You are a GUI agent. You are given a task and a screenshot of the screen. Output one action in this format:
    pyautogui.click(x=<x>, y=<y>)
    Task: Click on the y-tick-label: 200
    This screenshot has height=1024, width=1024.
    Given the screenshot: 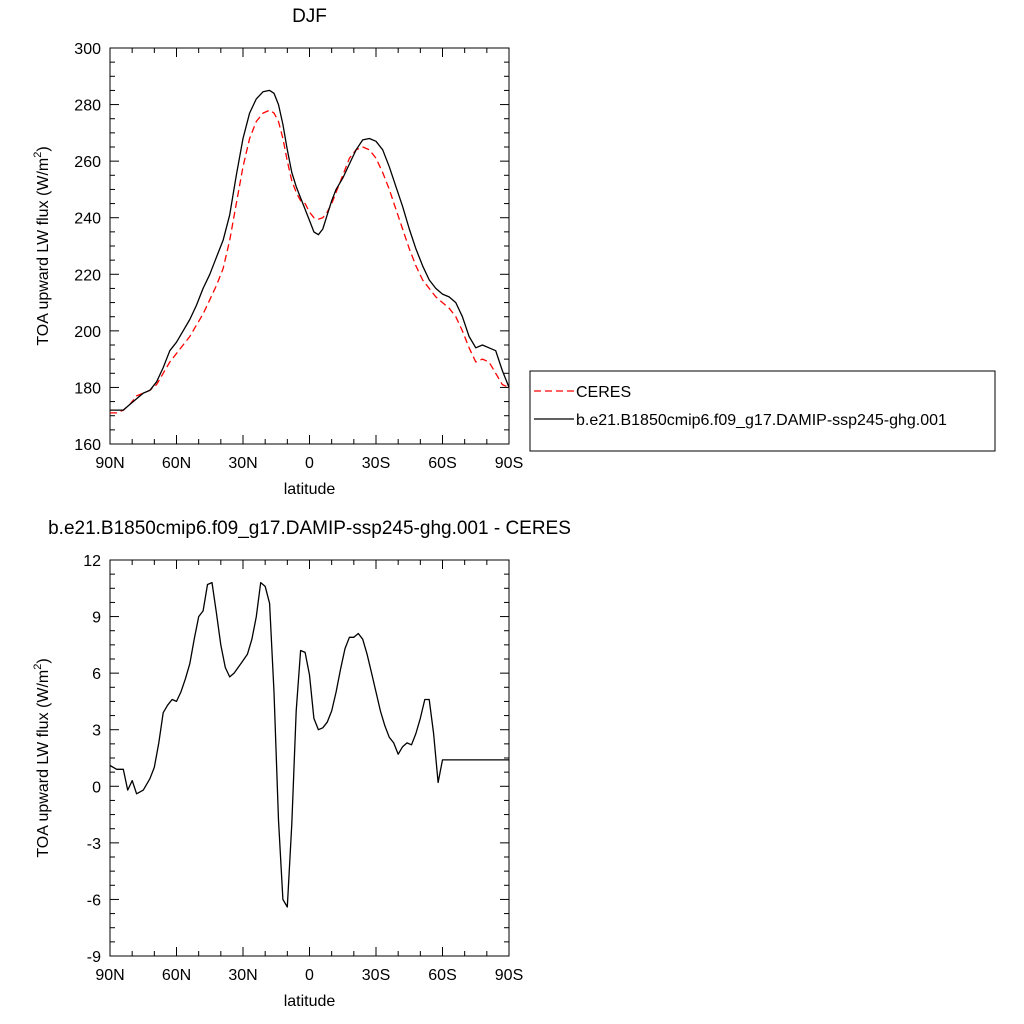 What is the action you would take?
    pyautogui.click(x=87, y=332)
    